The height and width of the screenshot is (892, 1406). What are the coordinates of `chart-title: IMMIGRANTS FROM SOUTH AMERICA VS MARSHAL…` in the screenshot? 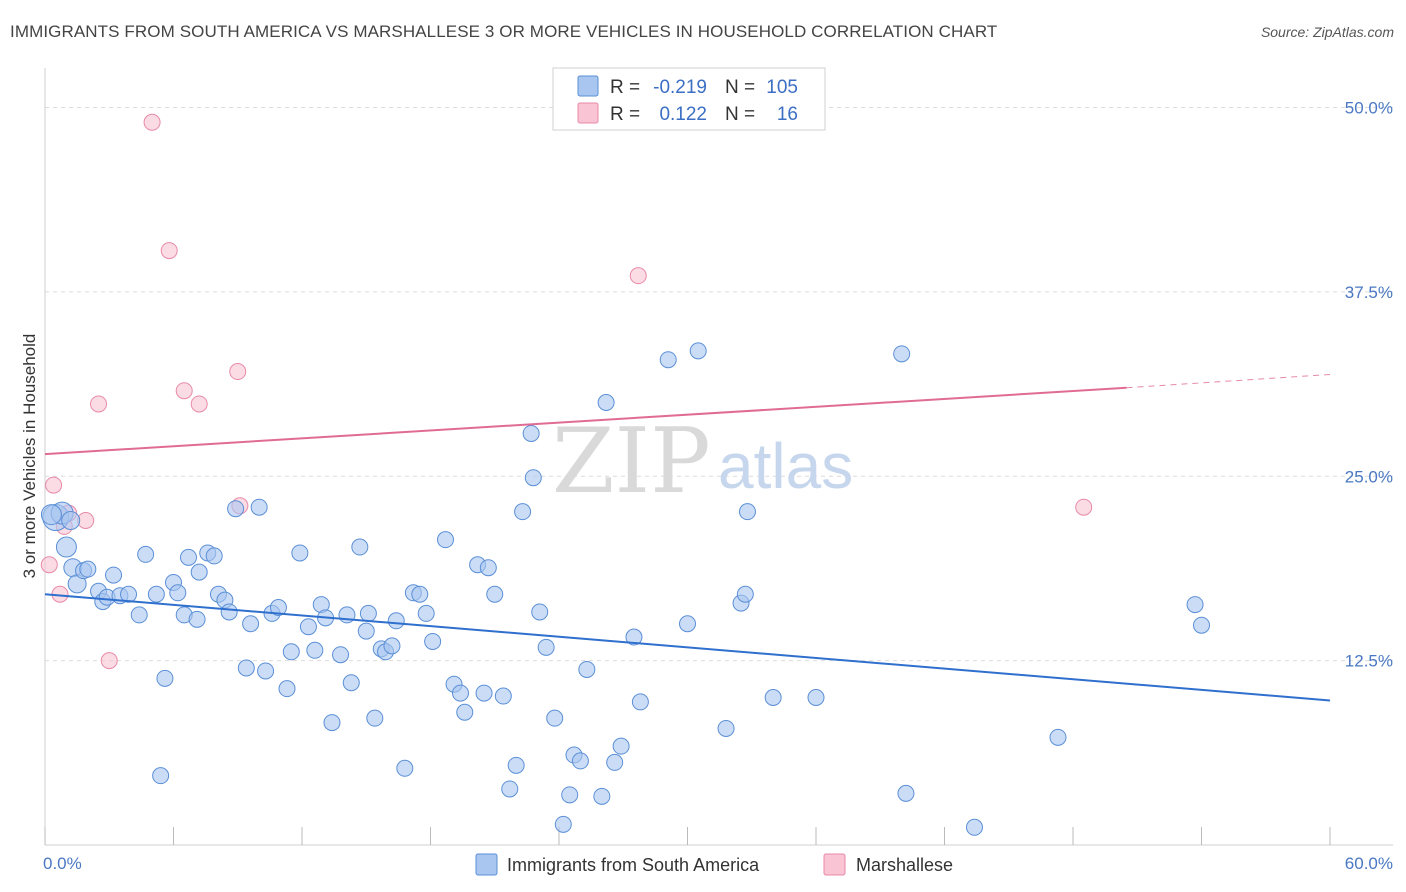 It's located at (504, 31).